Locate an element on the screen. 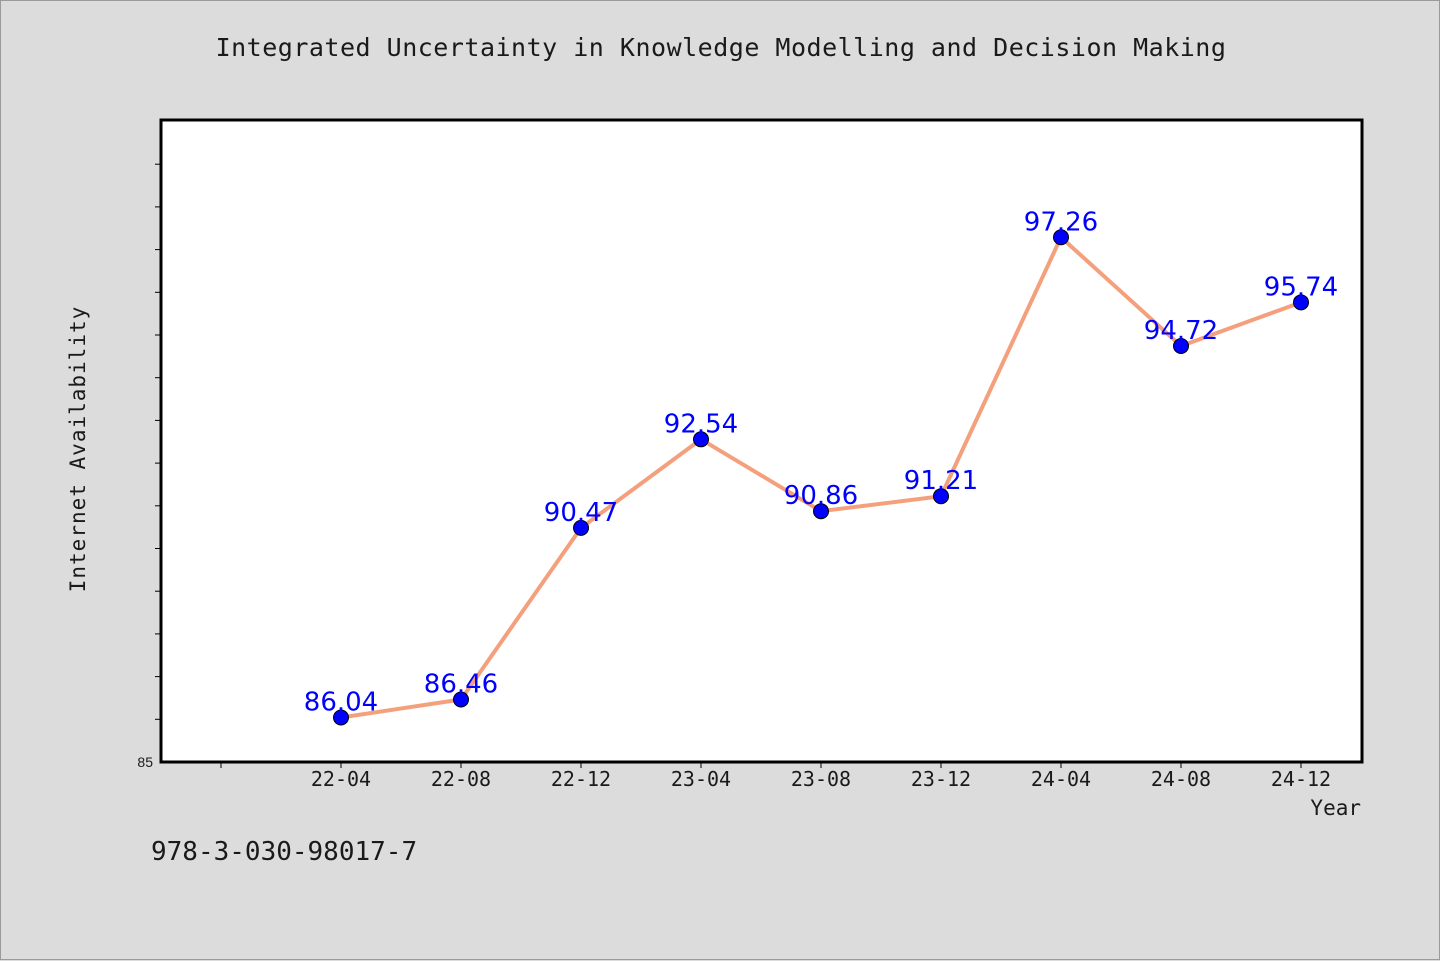 The image size is (1440, 961). x-tick-label: 23-12 is located at coordinates (941, 779).